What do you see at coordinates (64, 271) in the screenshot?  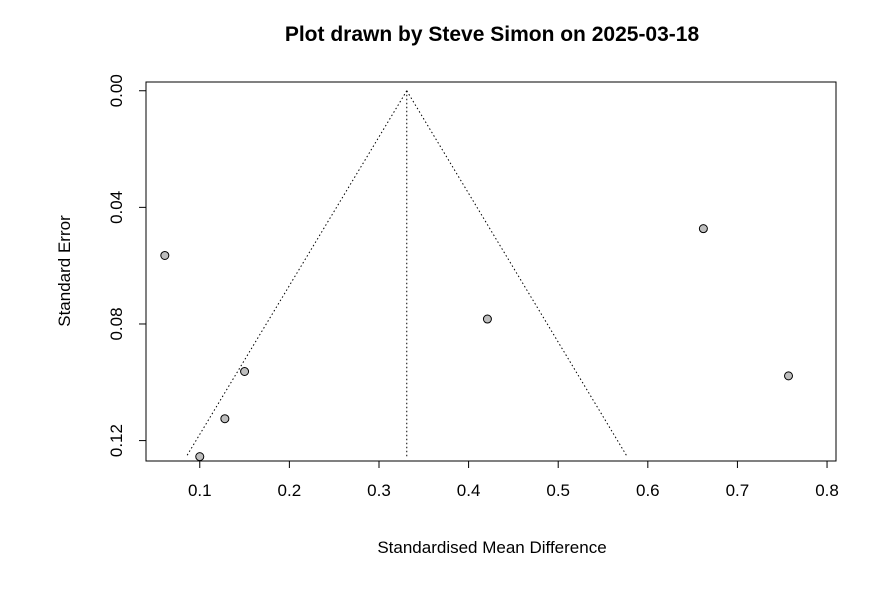 I see `y-axis-label: Standard Error` at bounding box center [64, 271].